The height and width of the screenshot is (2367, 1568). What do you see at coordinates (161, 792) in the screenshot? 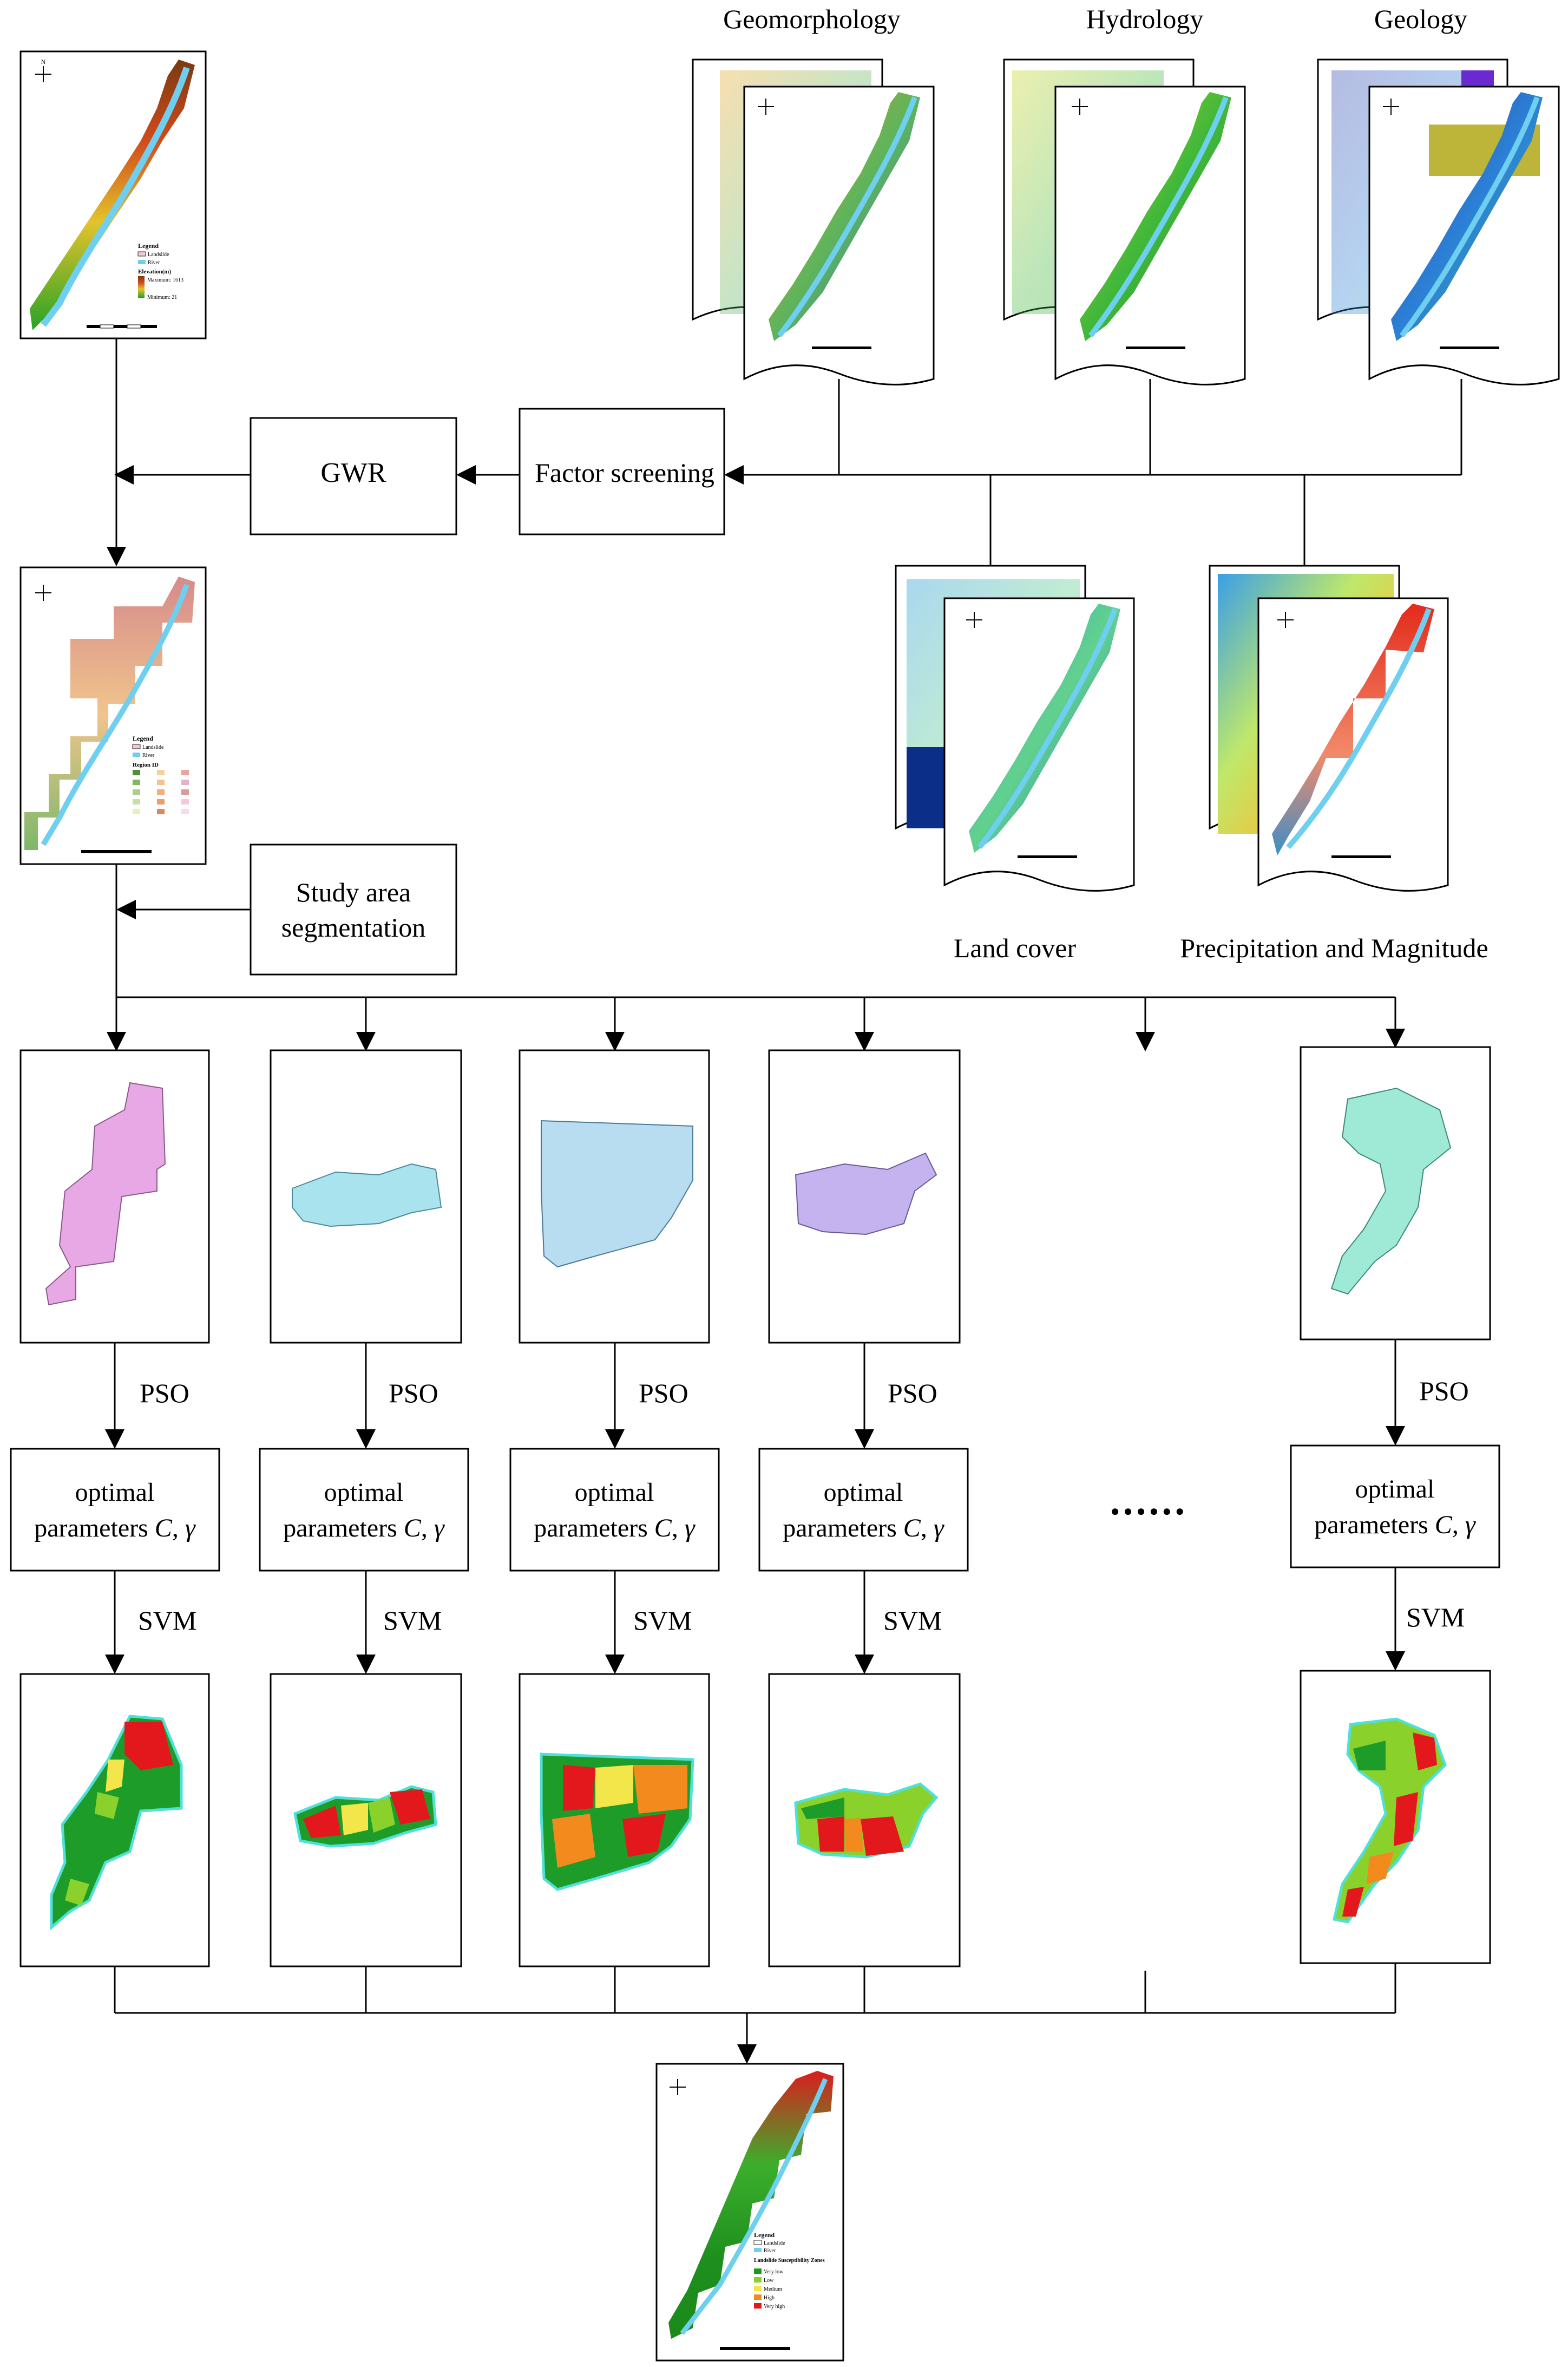
I see `region-id-swatches` at bounding box center [161, 792].